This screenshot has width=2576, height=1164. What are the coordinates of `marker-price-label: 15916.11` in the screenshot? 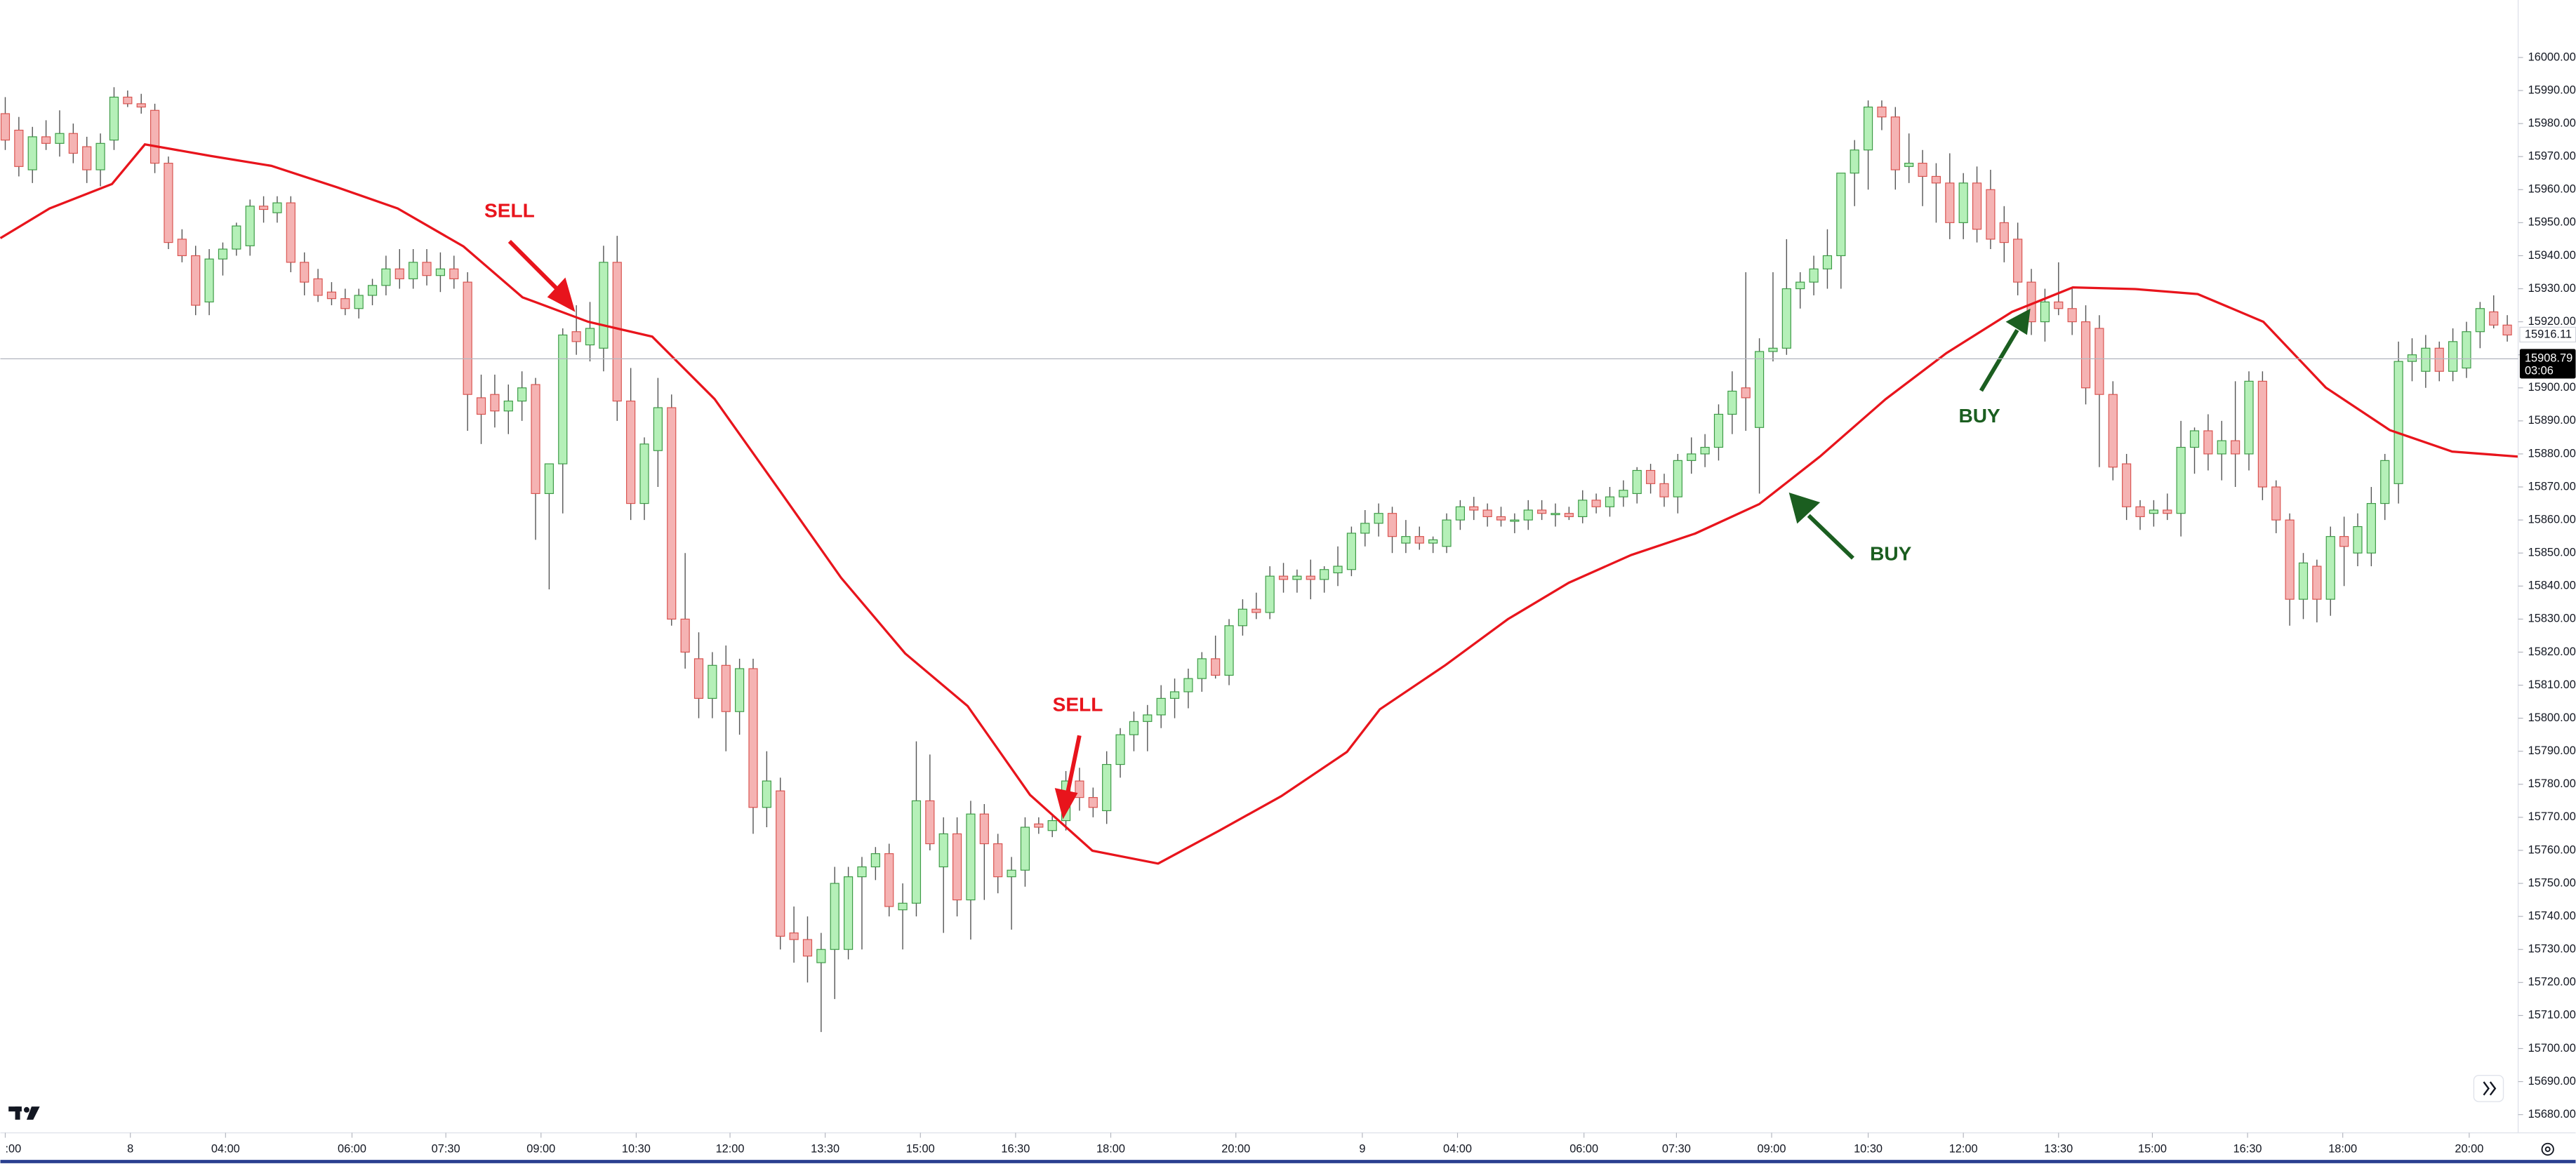 It's located at (2549, 334).